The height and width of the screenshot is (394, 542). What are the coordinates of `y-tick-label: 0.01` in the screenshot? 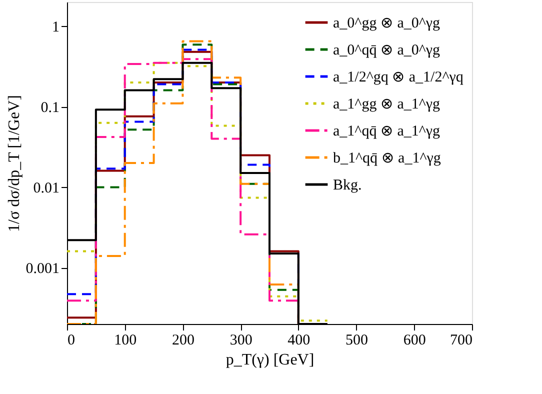 It's located at (46, 188).